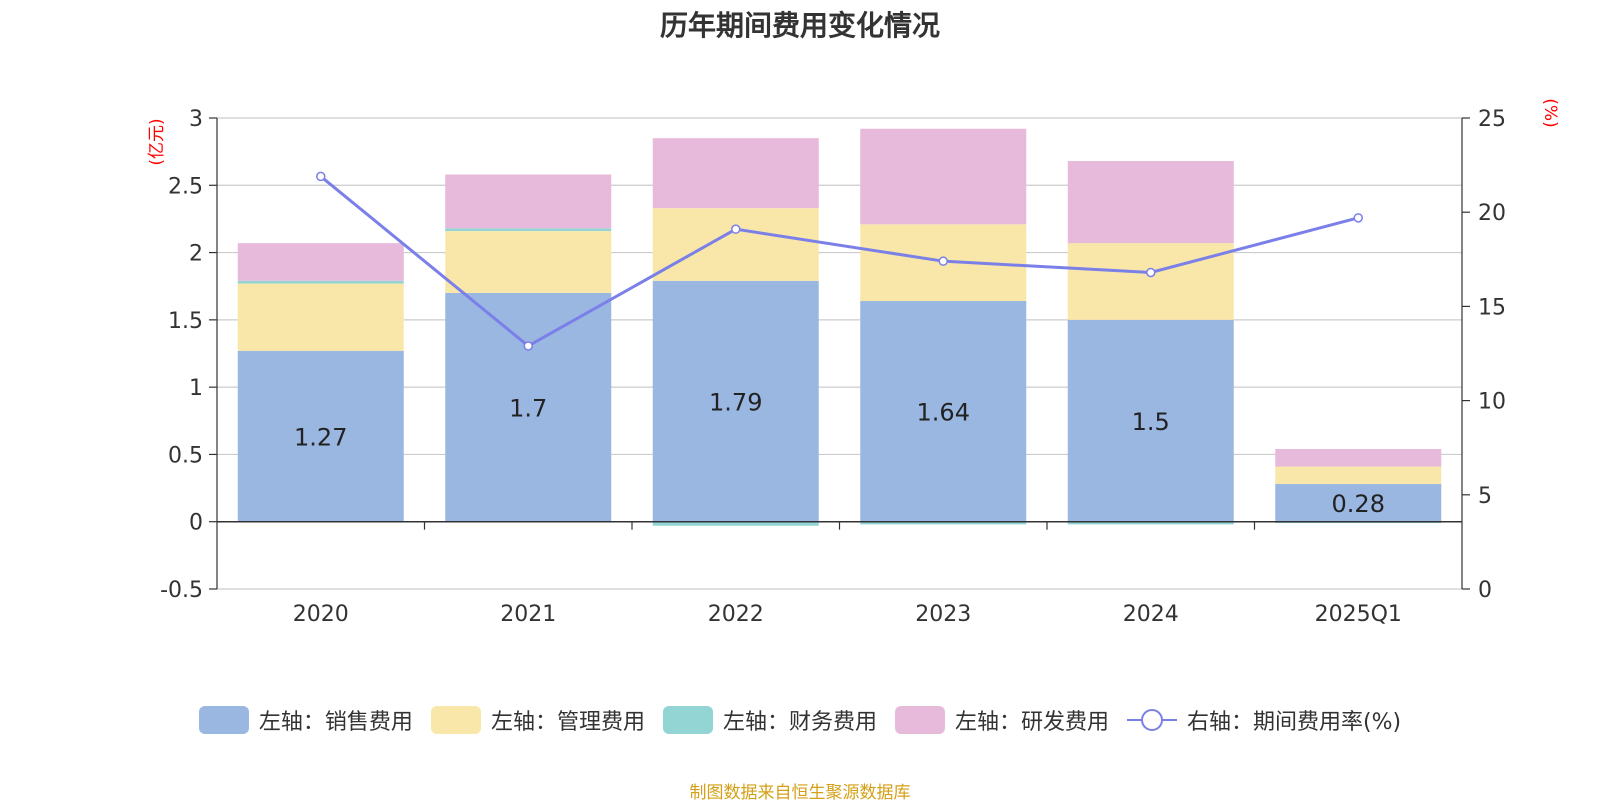 The image size is (1600, 803). What do you see at coordinates (335, 722) in the screenshot?
I see `legend-label-sales: 左轴：销售费用` at bounding box center [335, 722].